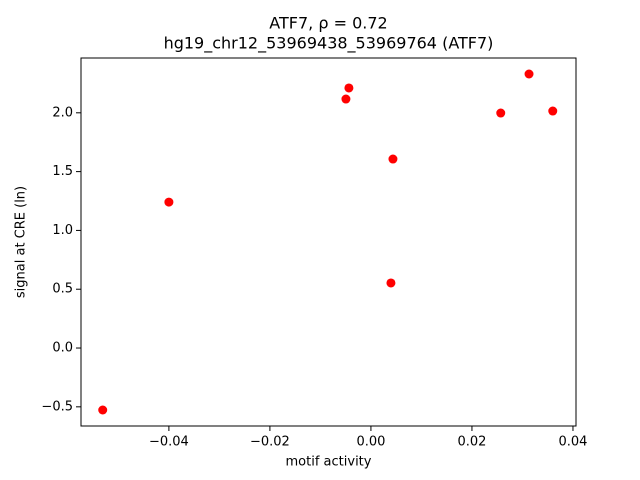 The image size is (640, 480). What do you see at coordinates (270, 442) in the screenshot?
I see `x-tick-label: −0.02` at bounding box center [270, 442].